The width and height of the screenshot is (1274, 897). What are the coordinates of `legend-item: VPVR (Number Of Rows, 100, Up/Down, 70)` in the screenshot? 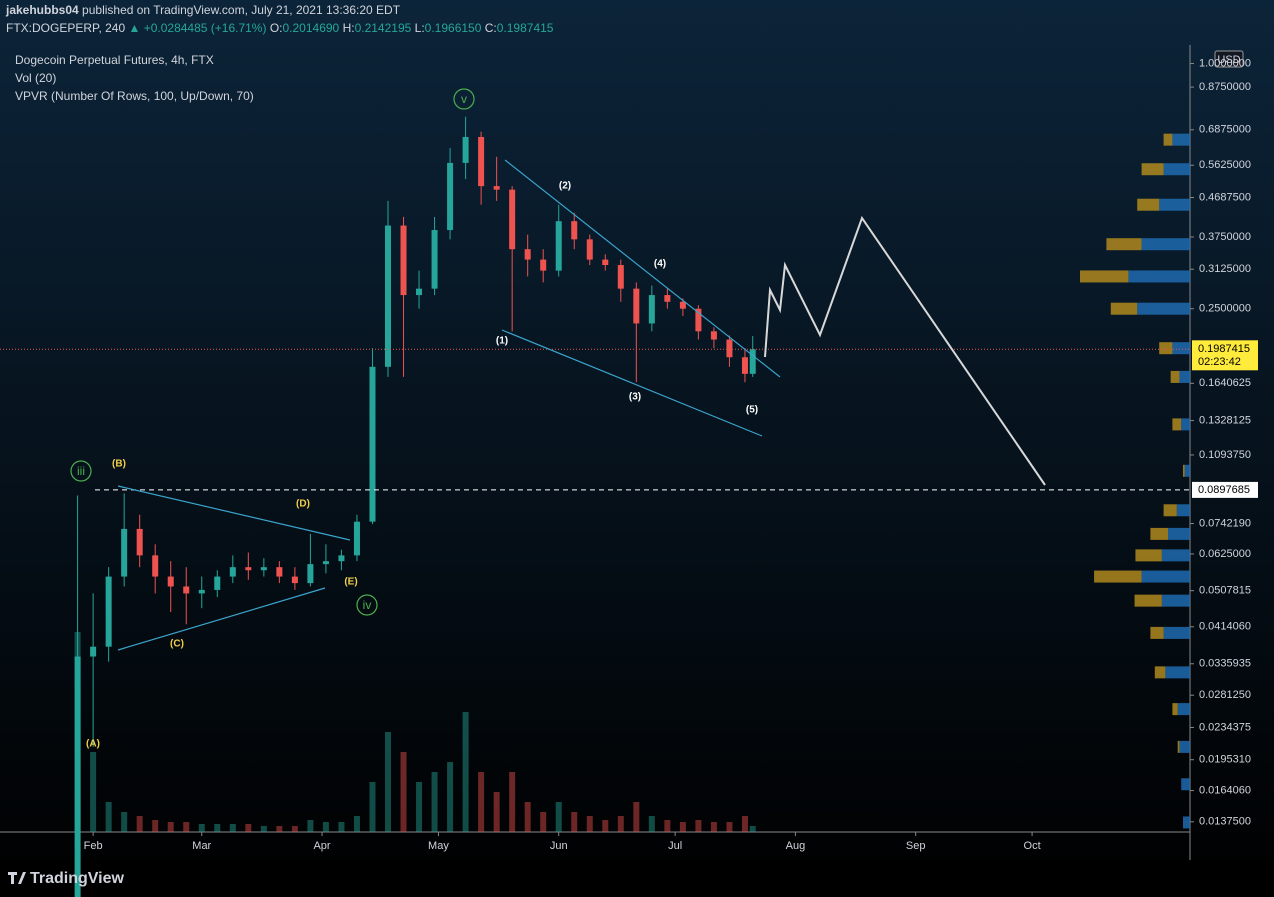 It's located at (134, 96).